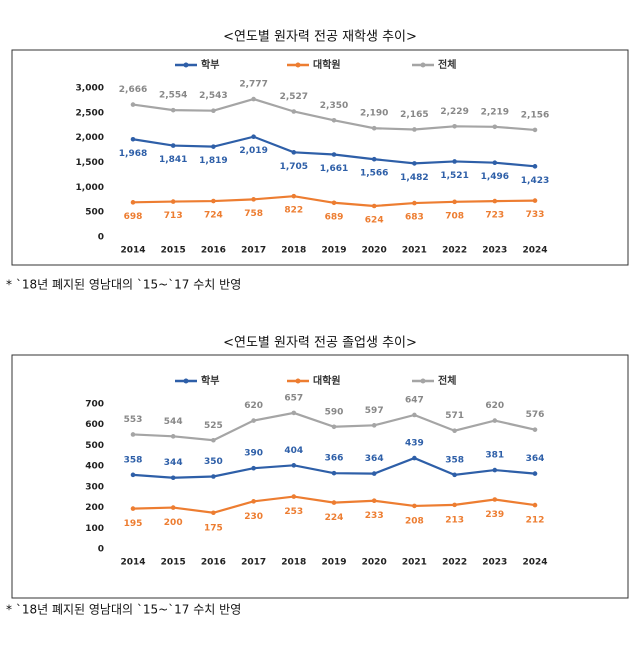 This screenshot has height=658, width=640. I want to click on data-label: 1,423, so click(535, 181).